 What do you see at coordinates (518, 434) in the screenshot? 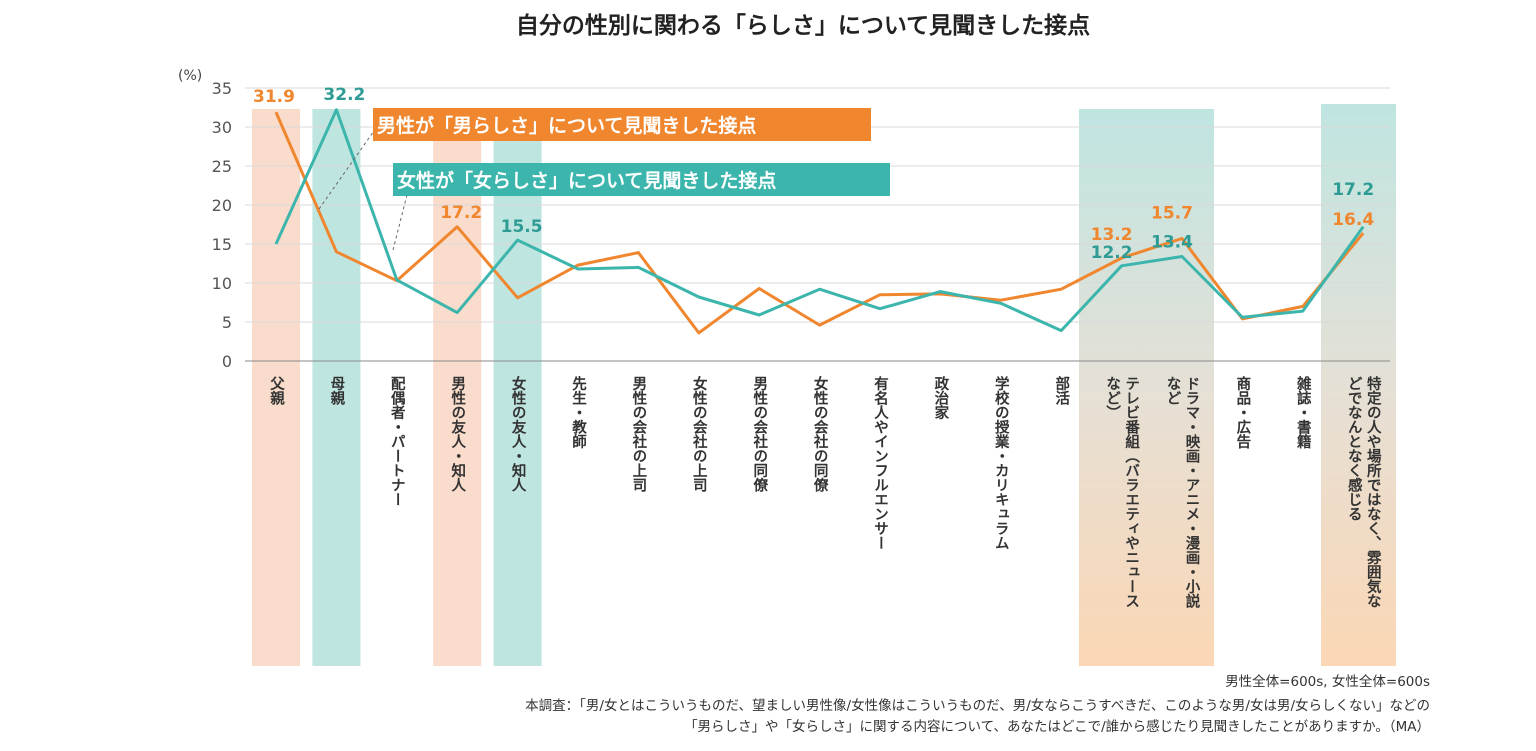
I see `category-label: 女性の友人・知人` at bounding box center [518, 434].